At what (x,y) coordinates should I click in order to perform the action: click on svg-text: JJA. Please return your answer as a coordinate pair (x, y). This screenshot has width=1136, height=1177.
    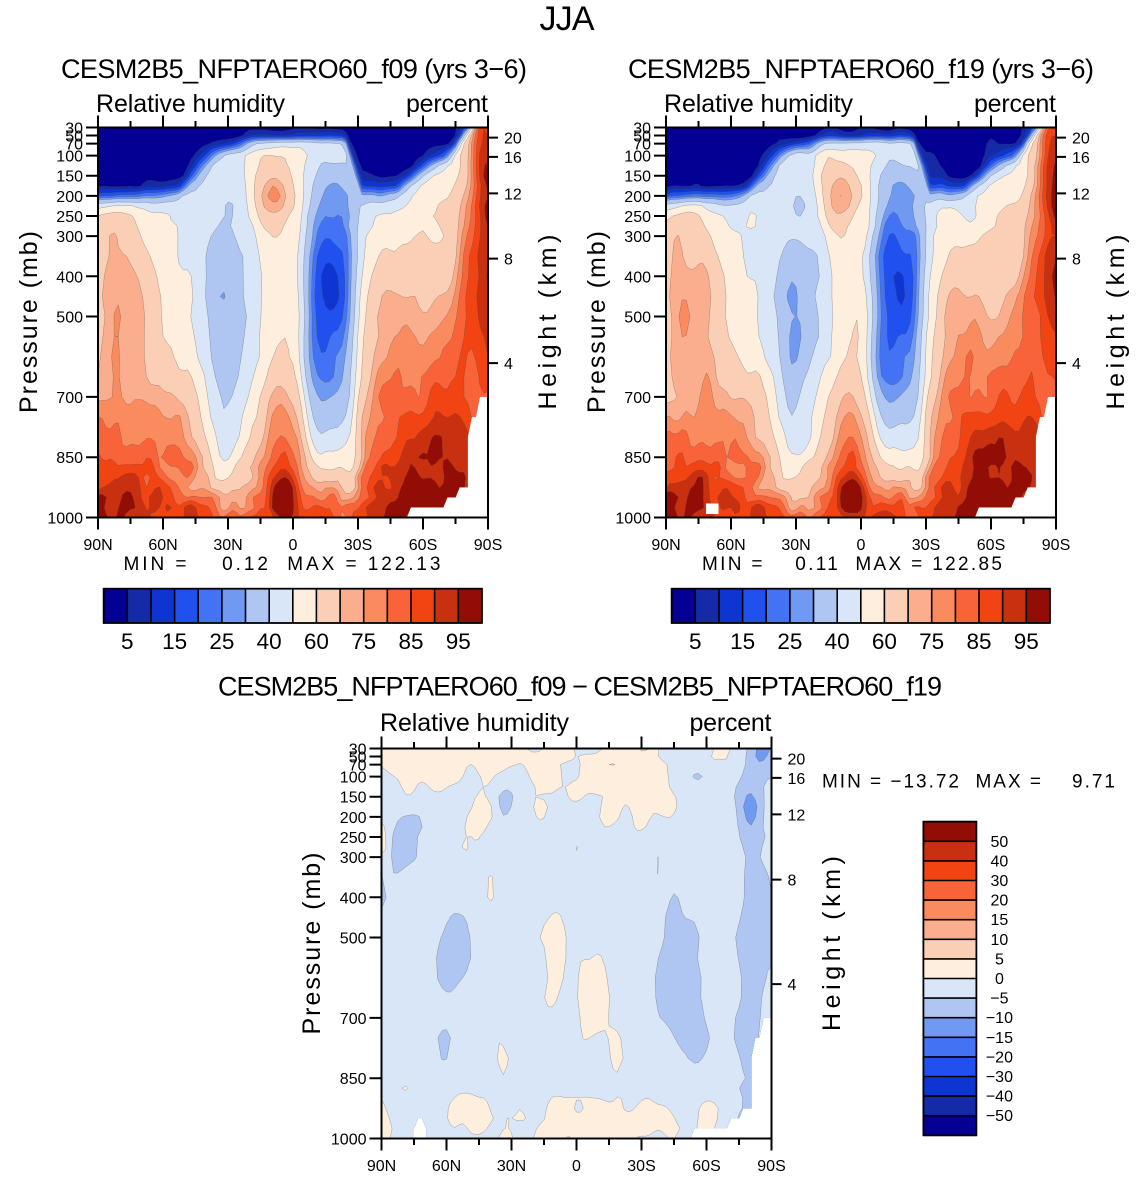
    Looking at the image, I should click on (567, 19).